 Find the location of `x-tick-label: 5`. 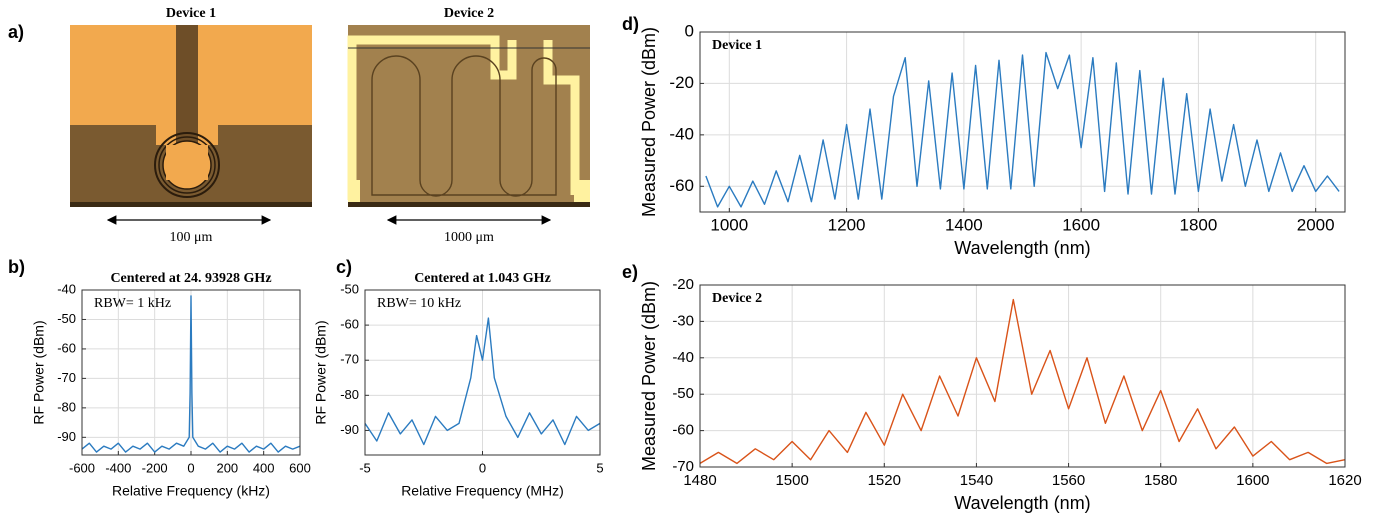

x-tick-label: 5 is located at coordinates (599, 467).